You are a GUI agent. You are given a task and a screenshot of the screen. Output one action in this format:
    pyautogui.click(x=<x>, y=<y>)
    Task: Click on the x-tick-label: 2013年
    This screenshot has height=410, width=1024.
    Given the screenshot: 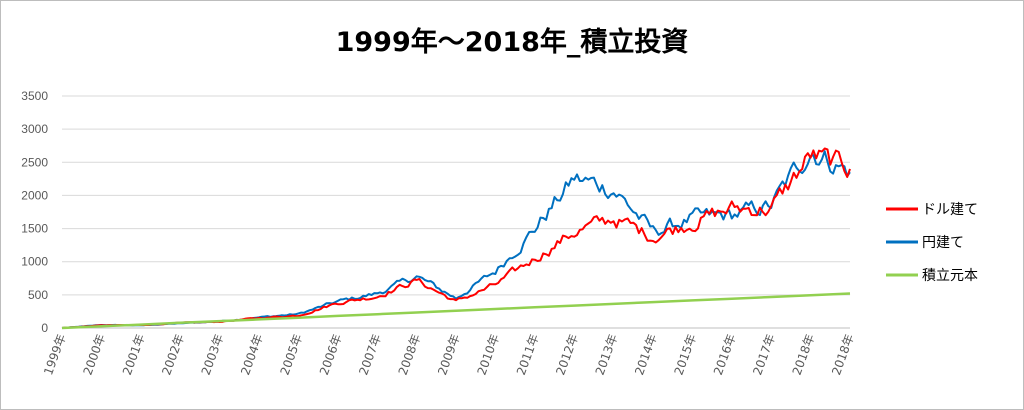 What is the action you would take?
    pyautogui.click(x=607, y=354)
    